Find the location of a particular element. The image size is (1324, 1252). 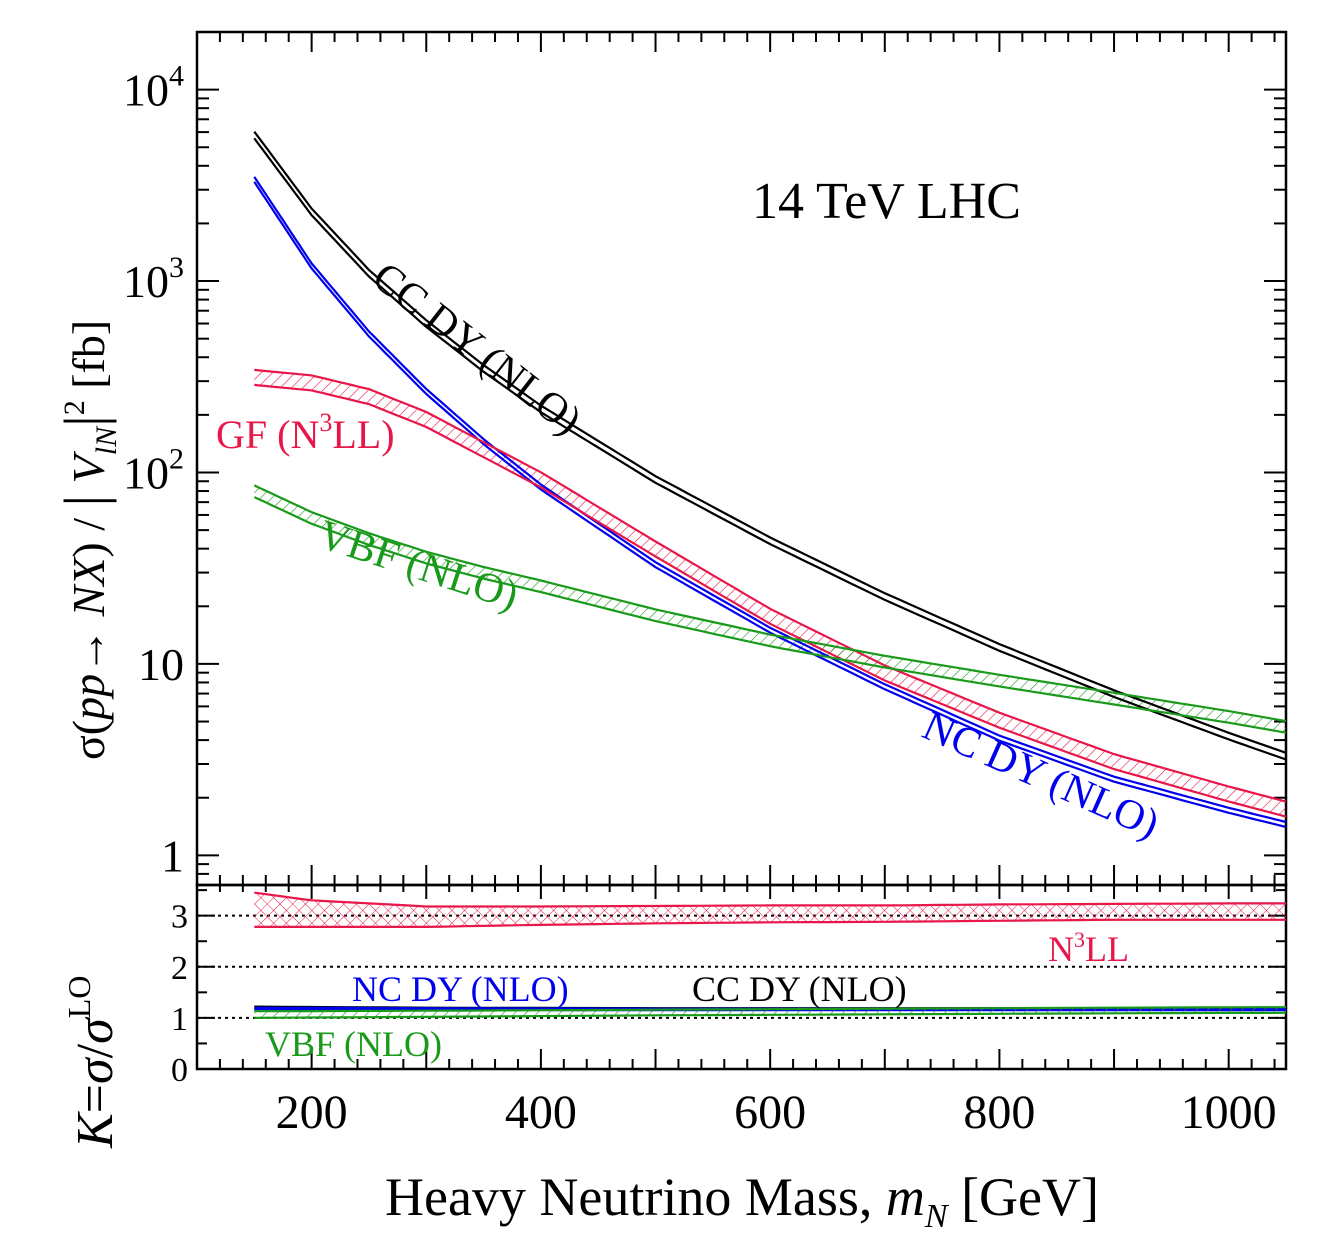

y-tick-label: 10² is located at coordinates (153, 470).